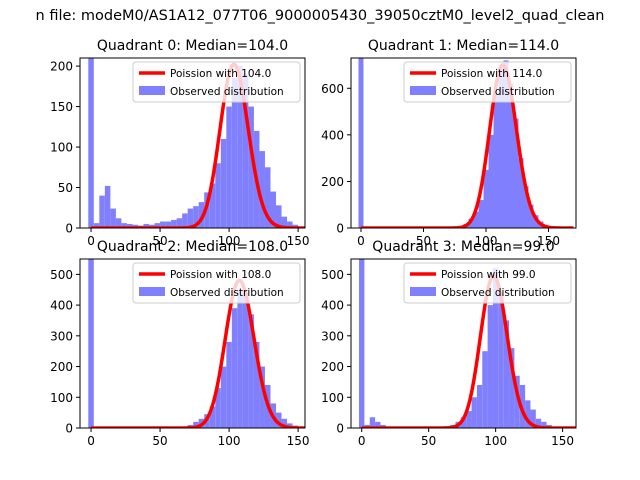  I want to click on legend: Poission with 108.0 Observed distribution, so click(216, 283).